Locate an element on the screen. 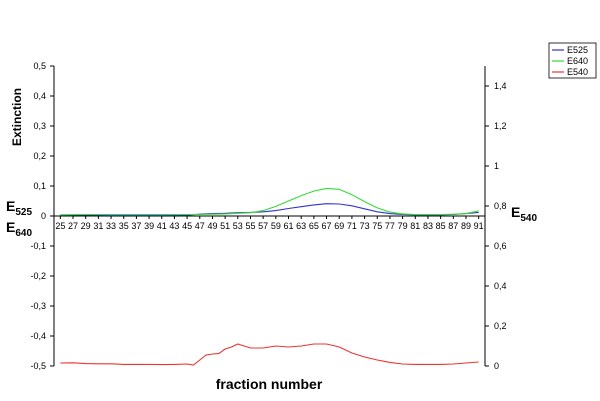 The width and height of the screenshot is (600, 401). left-tick-label: 0,2 is located at coordinates (39, 156).